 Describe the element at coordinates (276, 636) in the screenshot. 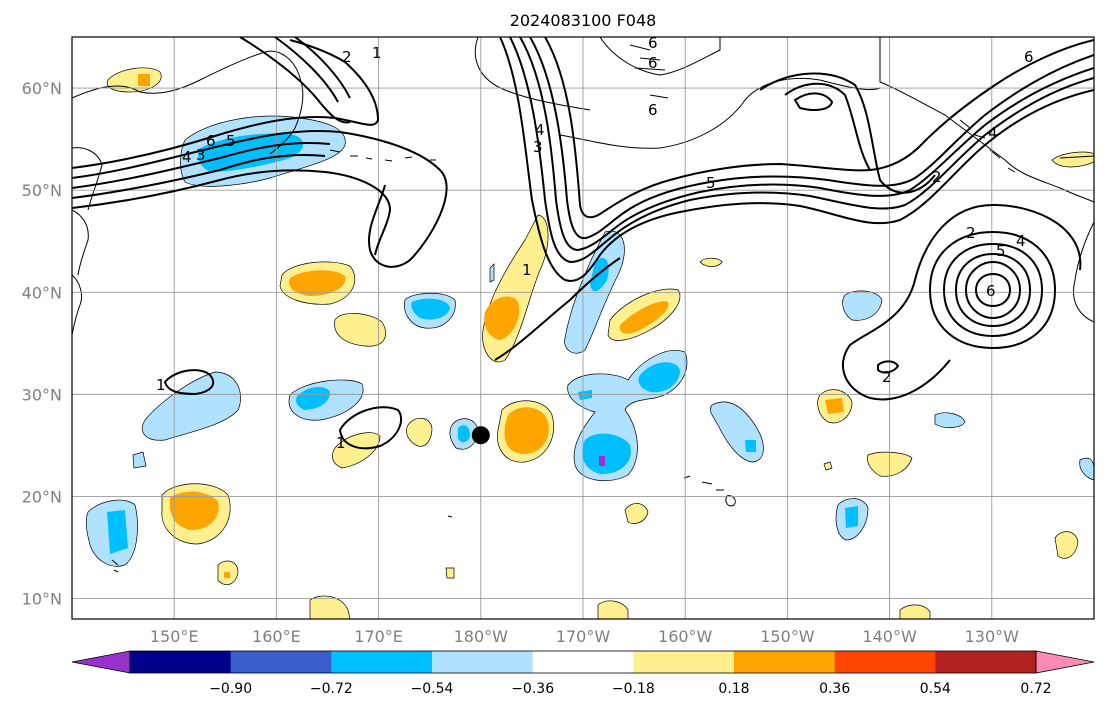

I see `lon-tick-label: 160°E` at that location.